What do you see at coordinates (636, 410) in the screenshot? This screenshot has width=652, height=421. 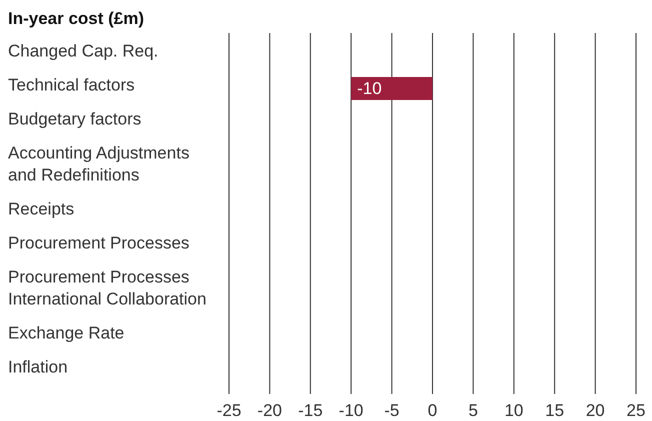 I see `x-tick-label: 25` at bounding box center [636, 410].